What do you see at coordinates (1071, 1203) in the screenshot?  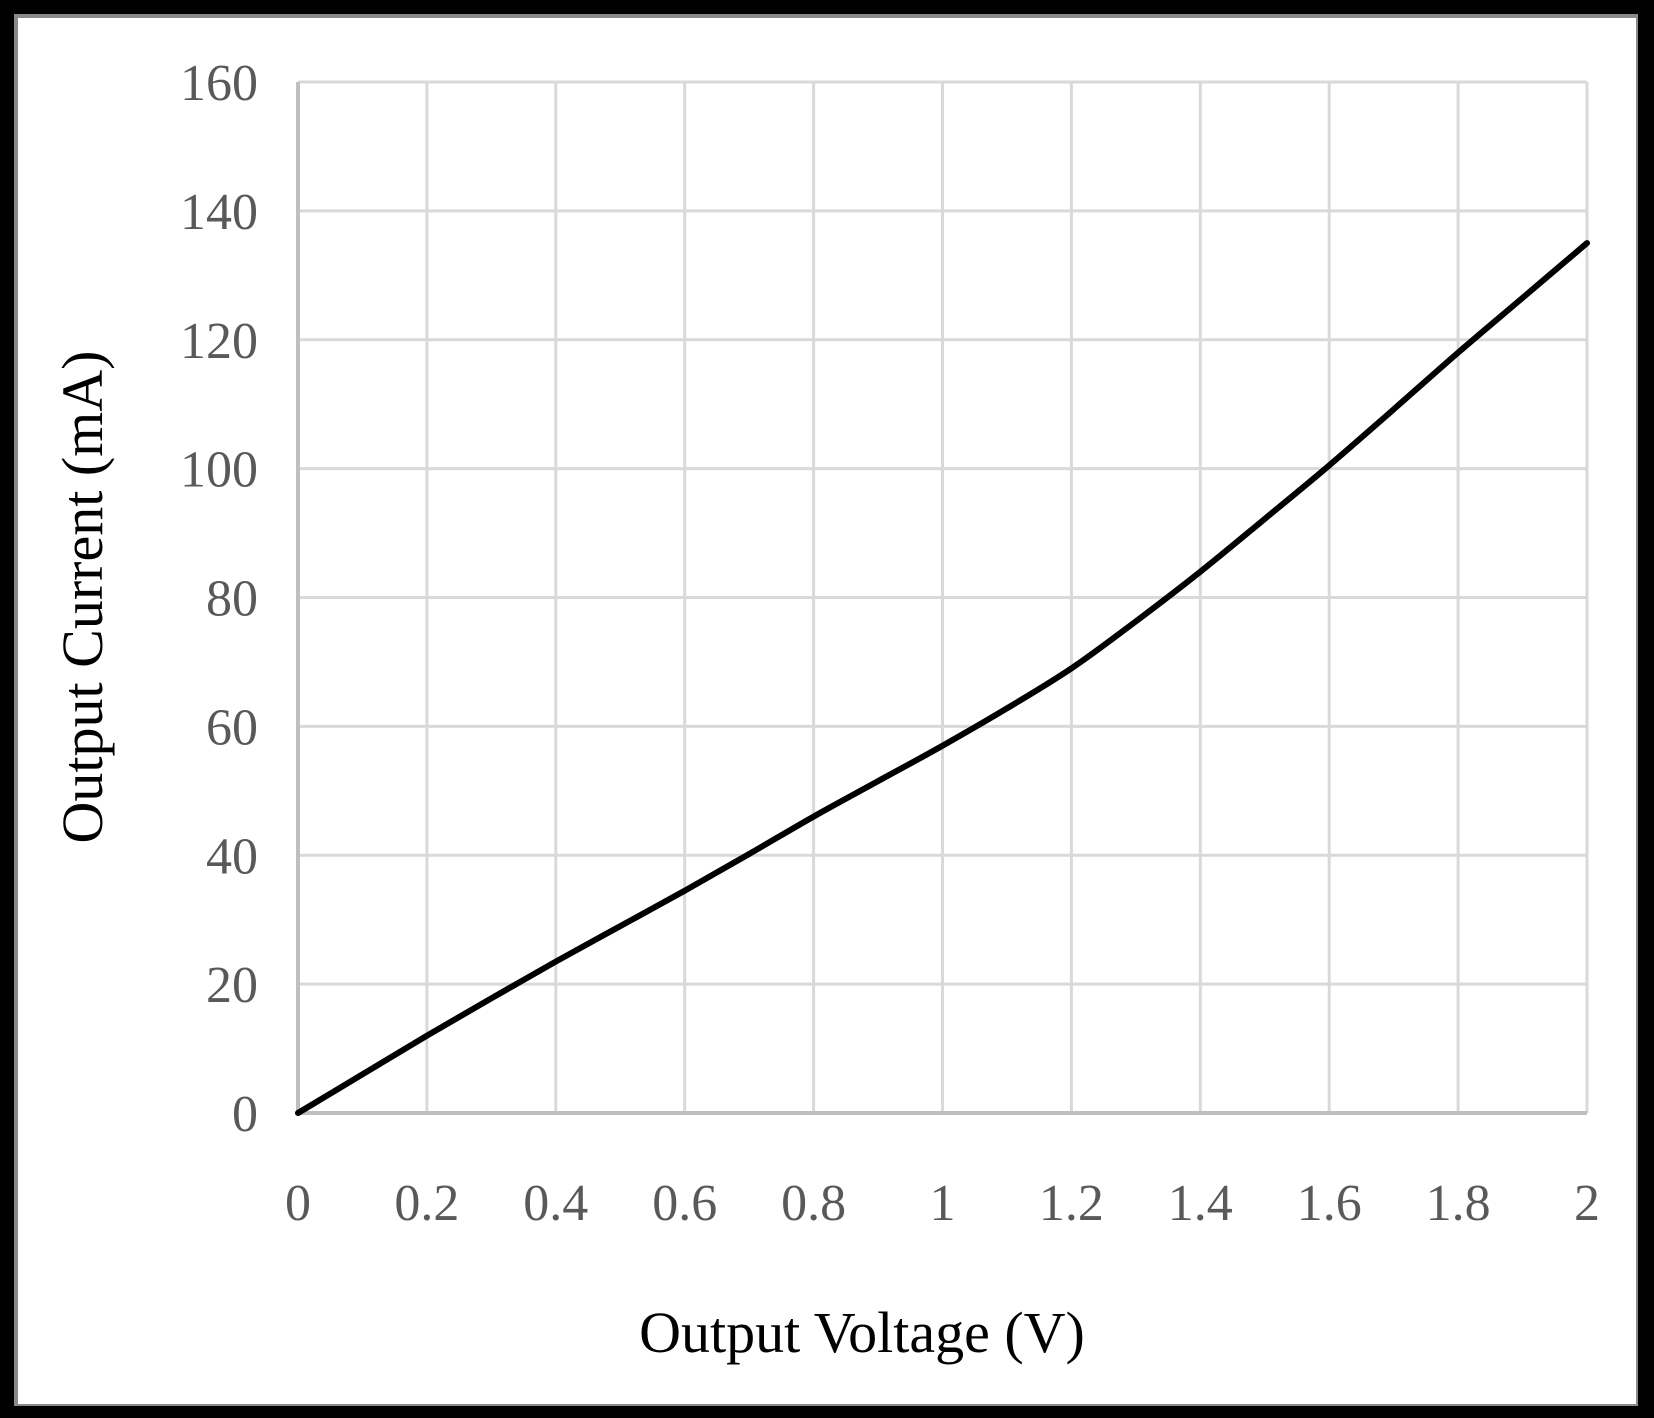 I see `x-tick-label: 1.2` at bounding box center [1071, 1203].